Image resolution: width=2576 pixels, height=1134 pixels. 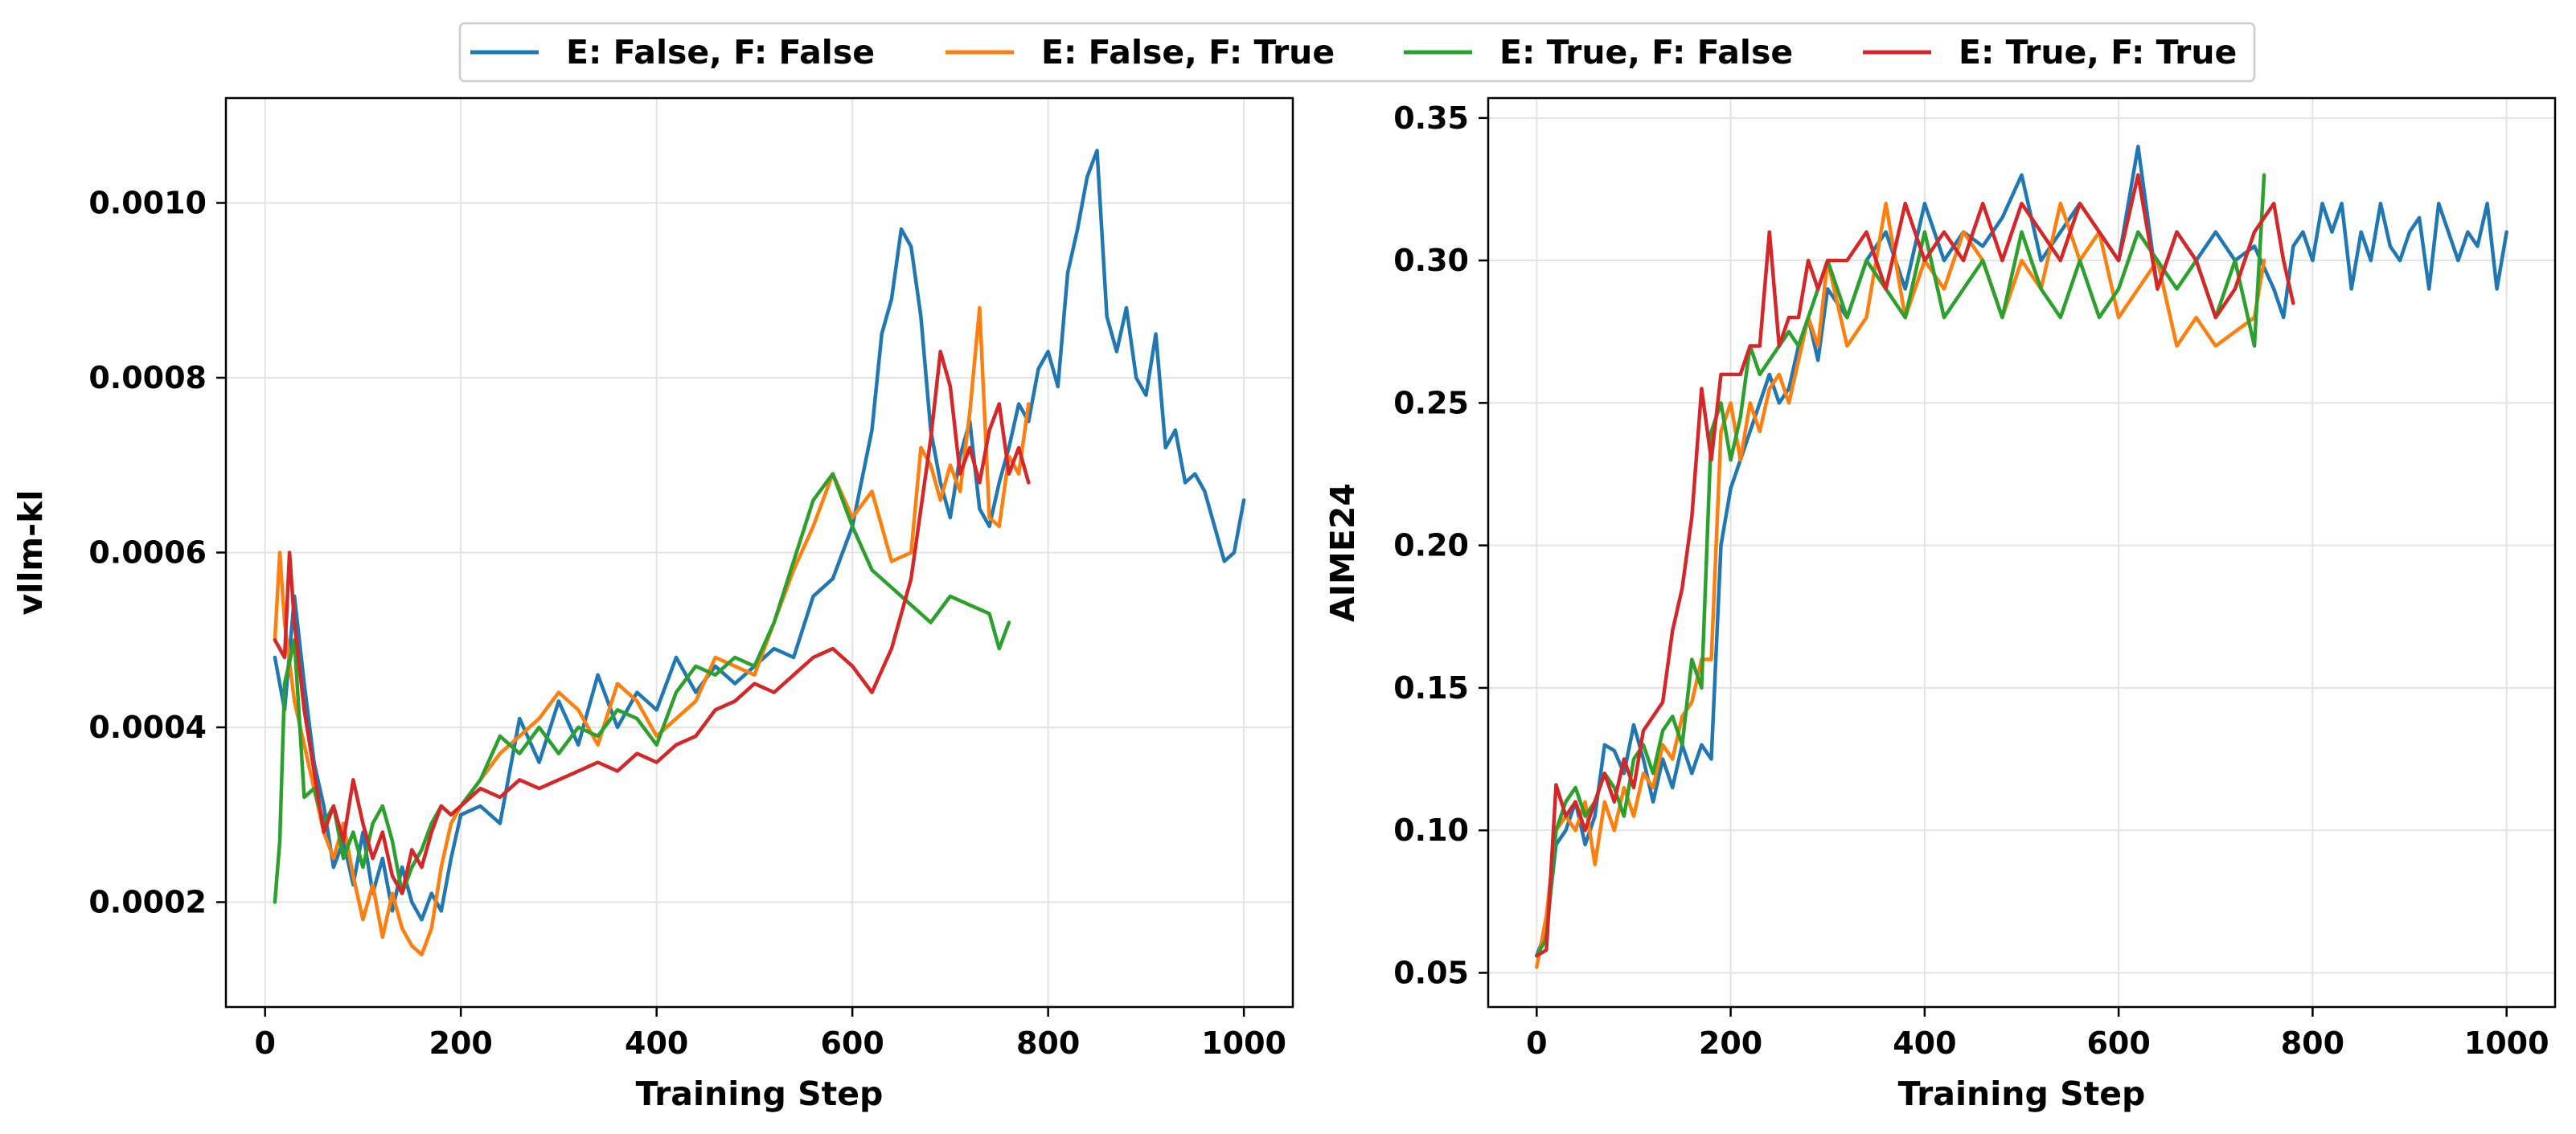 I want to click on aime-xtick-label-3: 600, so click(x=2118, y=1043).